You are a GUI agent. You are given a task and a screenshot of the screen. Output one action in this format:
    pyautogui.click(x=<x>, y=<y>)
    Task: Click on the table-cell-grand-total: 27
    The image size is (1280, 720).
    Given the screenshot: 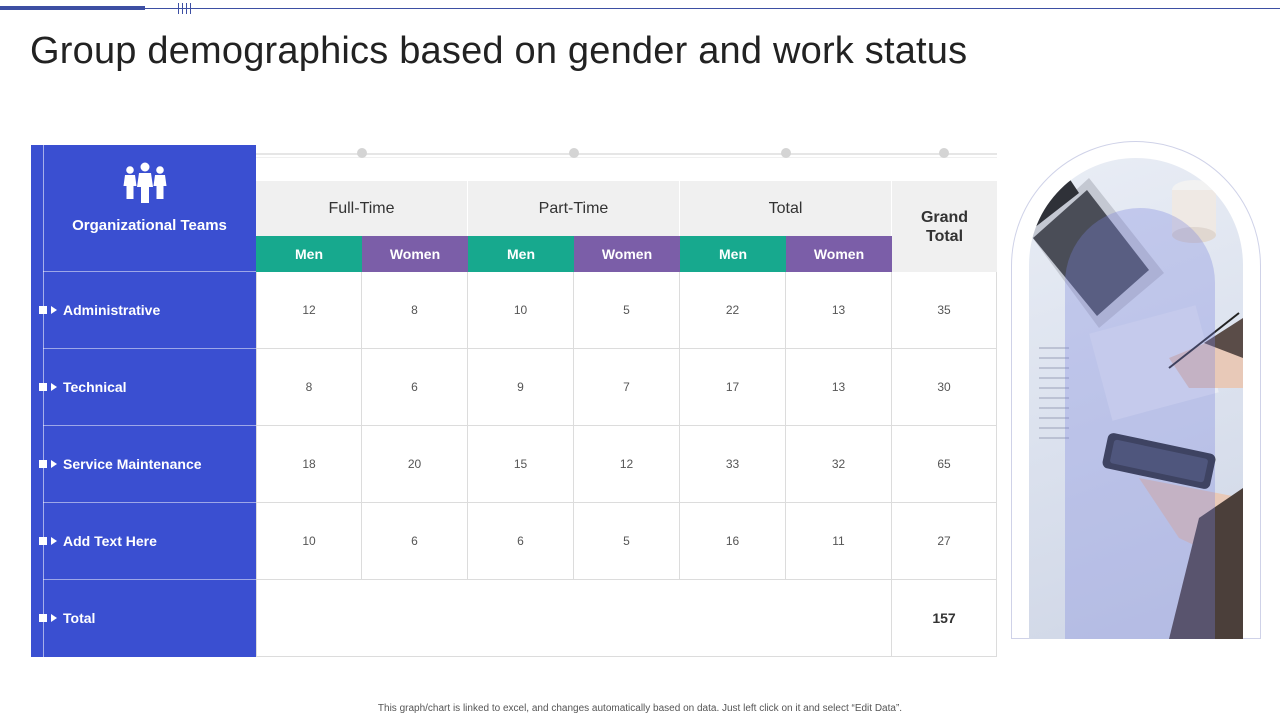 What is the action you would take?
    pyautogui.click(x=944, y=541)
    